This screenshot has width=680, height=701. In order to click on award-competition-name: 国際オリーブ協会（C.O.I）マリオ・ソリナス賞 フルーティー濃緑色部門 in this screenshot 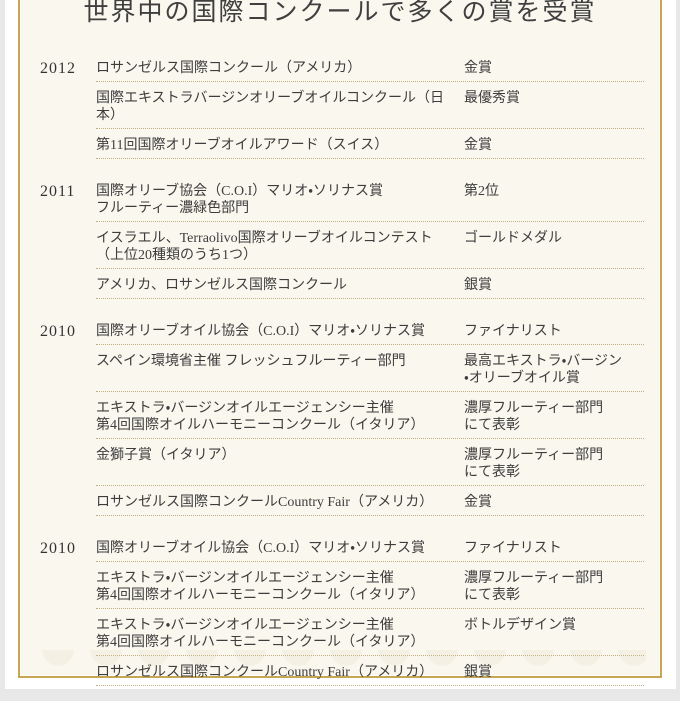, I will do `click(240, 200)`.